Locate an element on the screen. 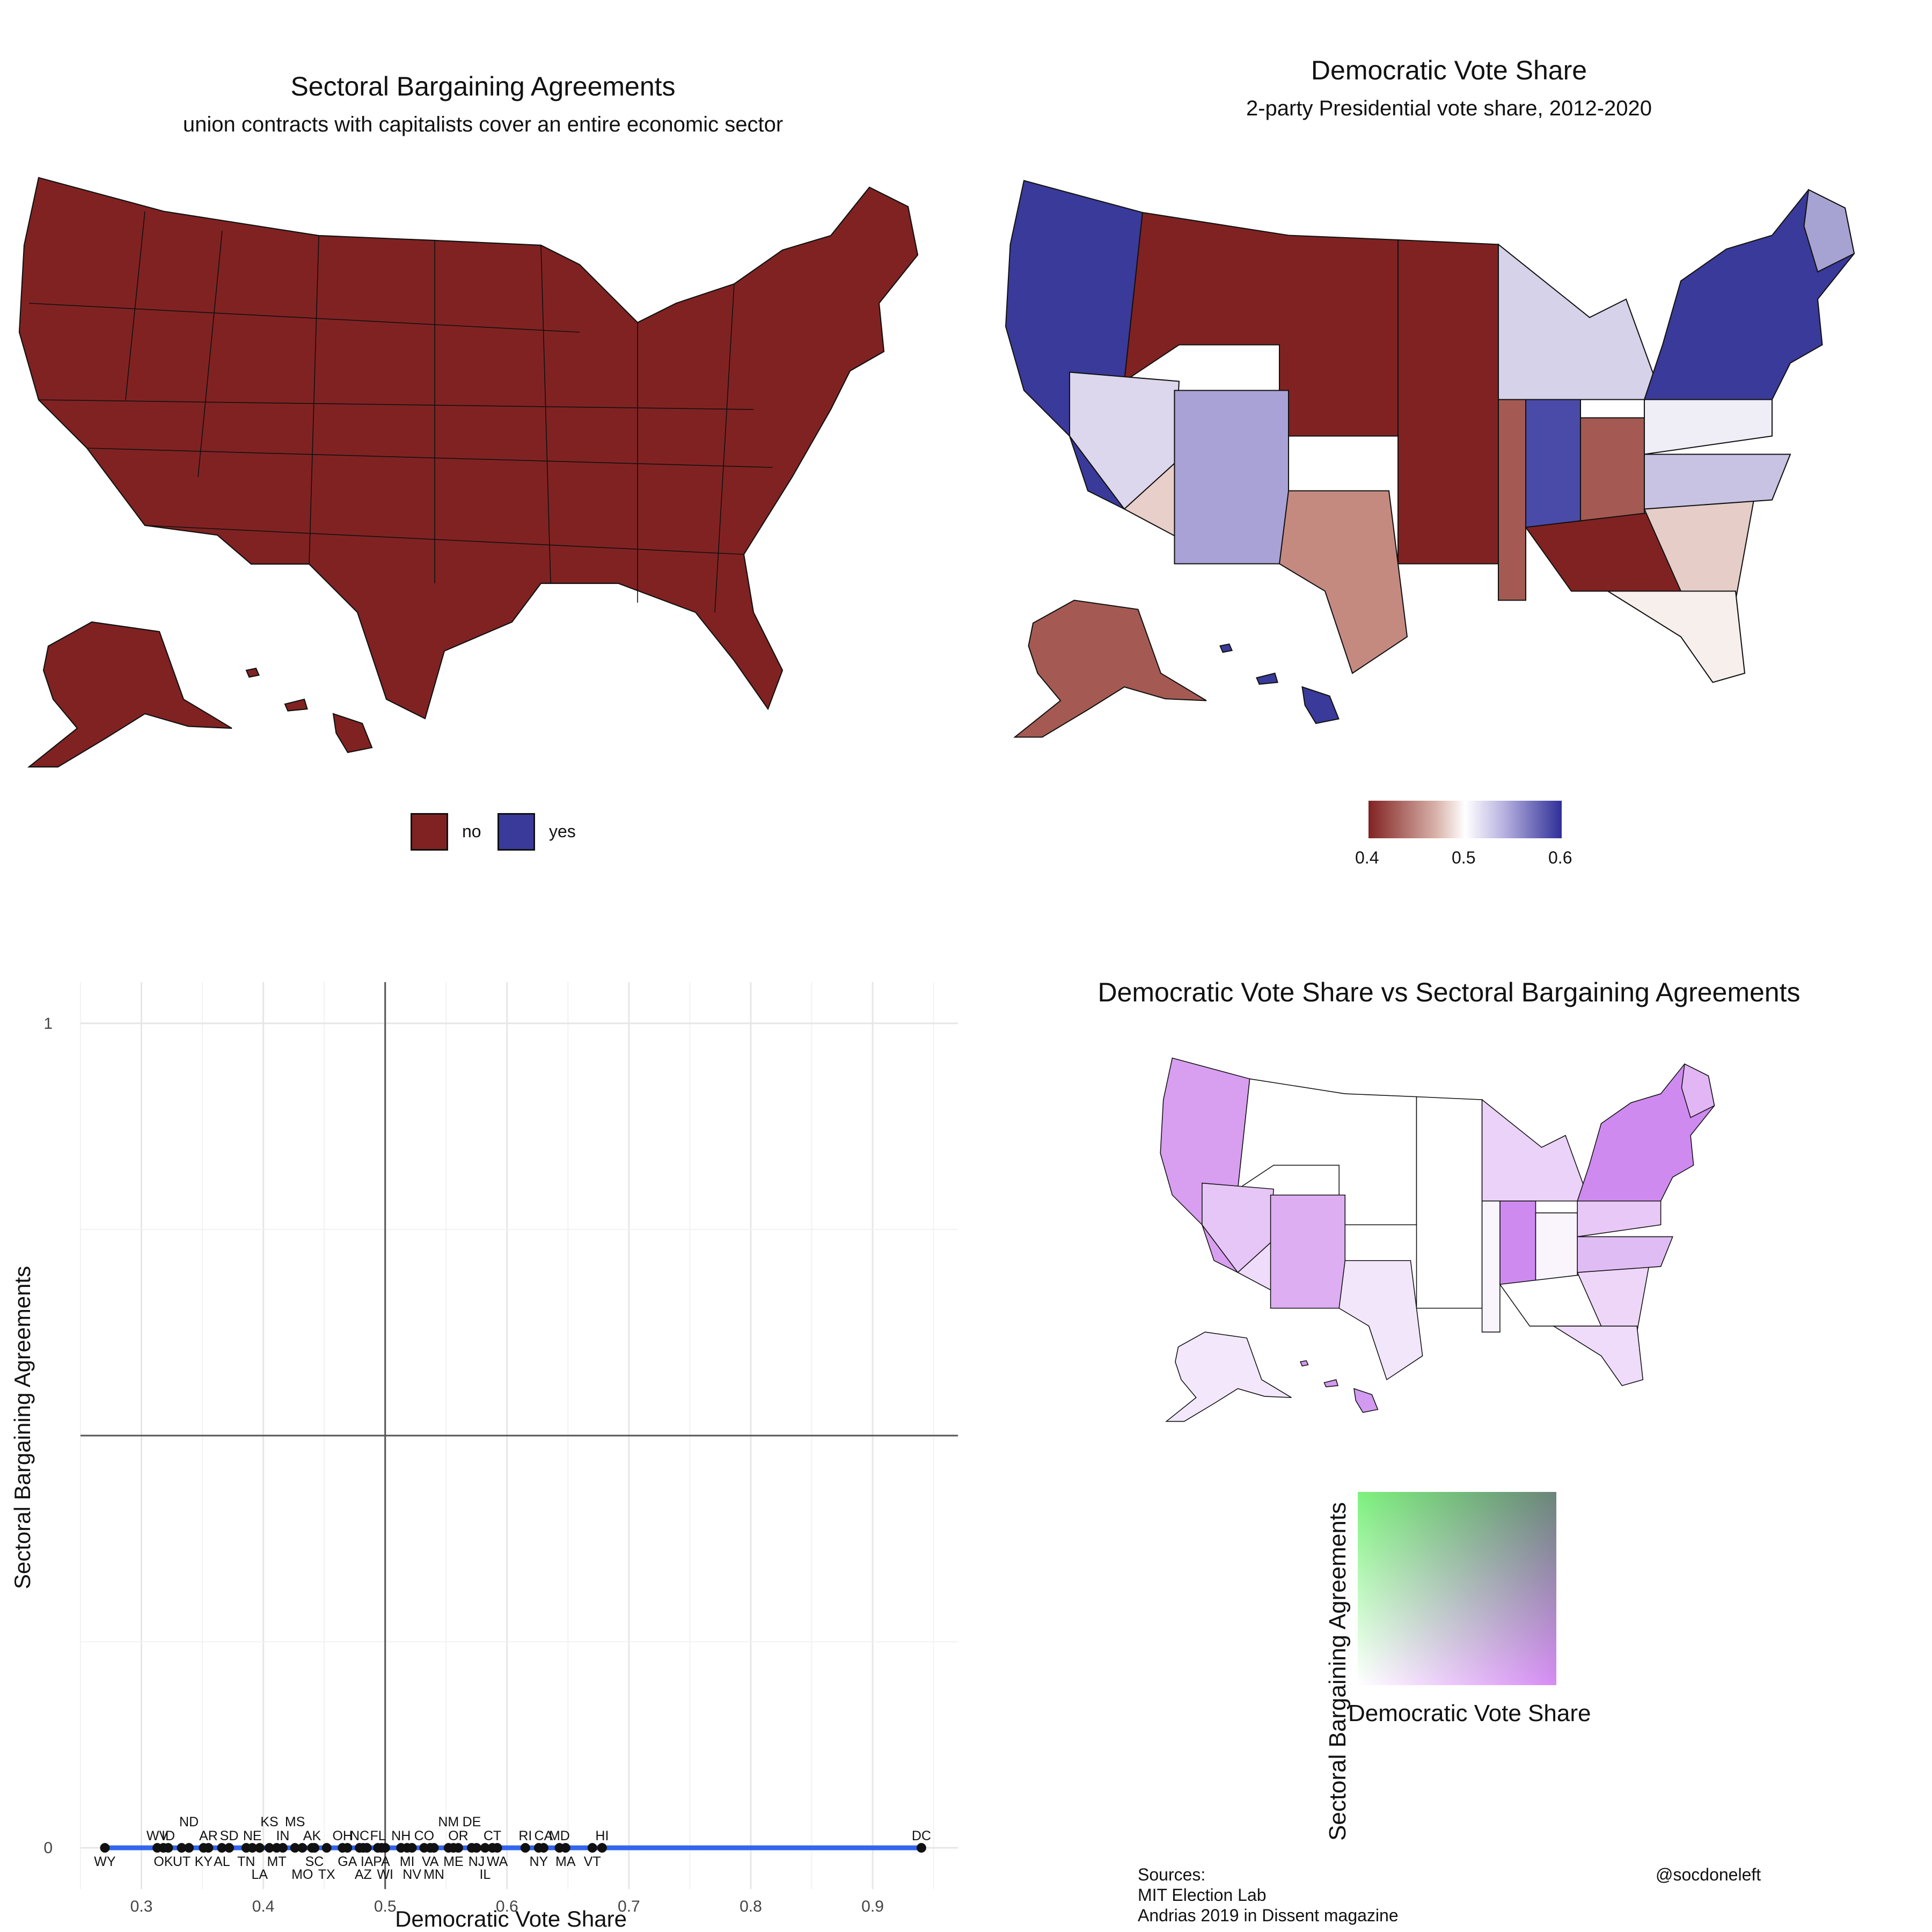 Image resolution: width=1932 pixels, height=1932 pixels. map-4-plains is located at coordinates (1449, 1202).